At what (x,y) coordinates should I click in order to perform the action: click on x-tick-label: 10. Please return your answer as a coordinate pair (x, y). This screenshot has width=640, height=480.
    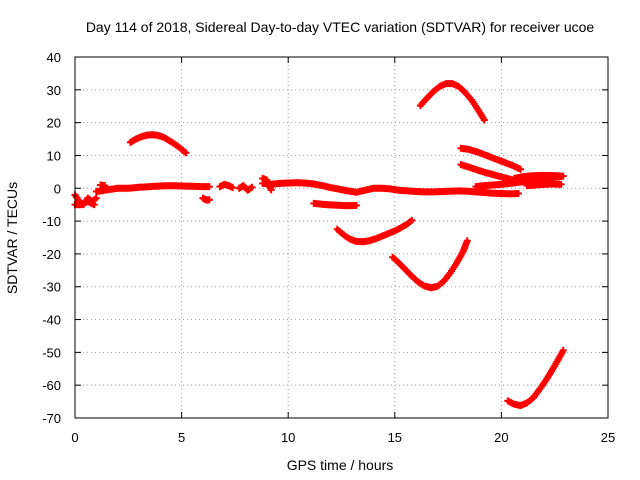
    Looking at the image, I should click on (288, 437).